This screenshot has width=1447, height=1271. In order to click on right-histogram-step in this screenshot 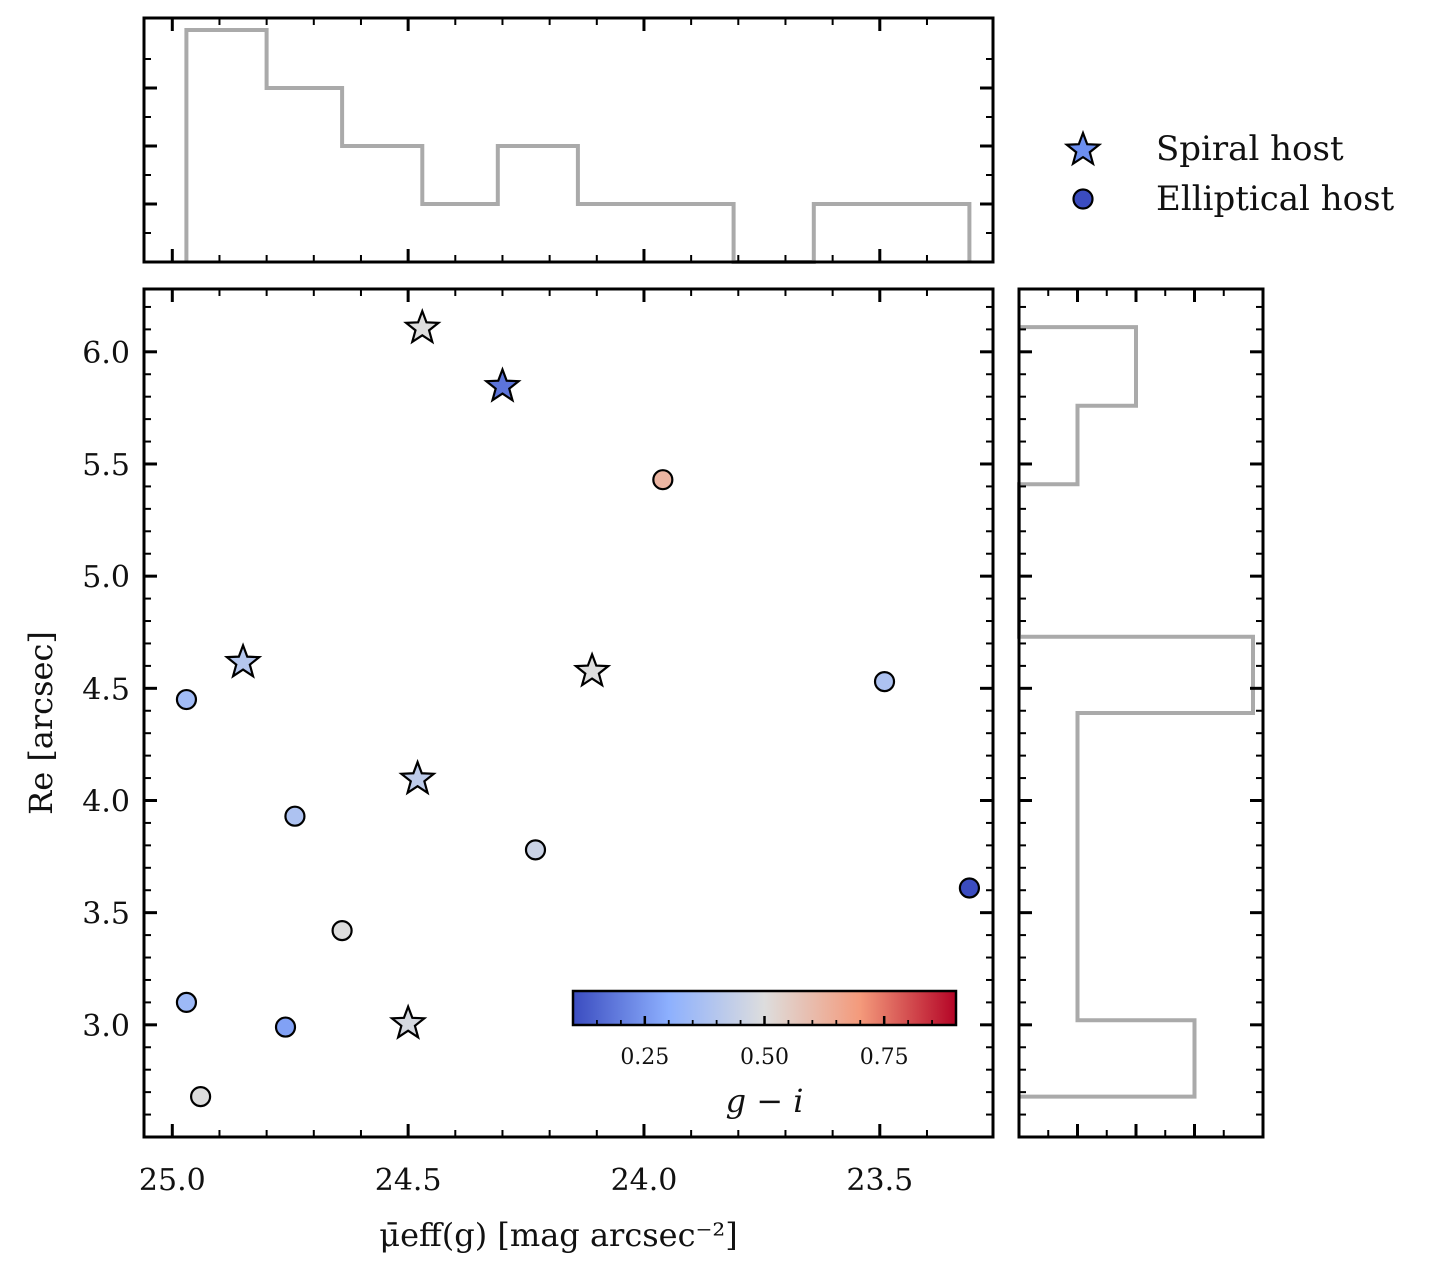, I will do `click(1136, 712)`.